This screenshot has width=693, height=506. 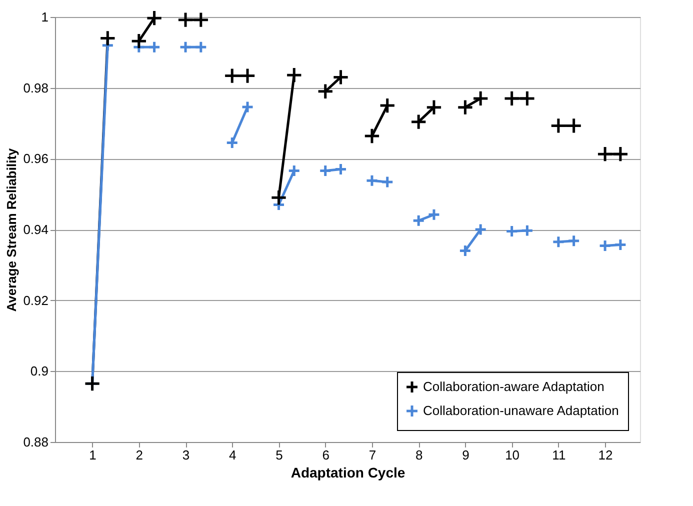 What do you see at coordinates (35, 158) in the screenshot?
I see `y-tick-label: 0.96` at bounding box center [35, 158].